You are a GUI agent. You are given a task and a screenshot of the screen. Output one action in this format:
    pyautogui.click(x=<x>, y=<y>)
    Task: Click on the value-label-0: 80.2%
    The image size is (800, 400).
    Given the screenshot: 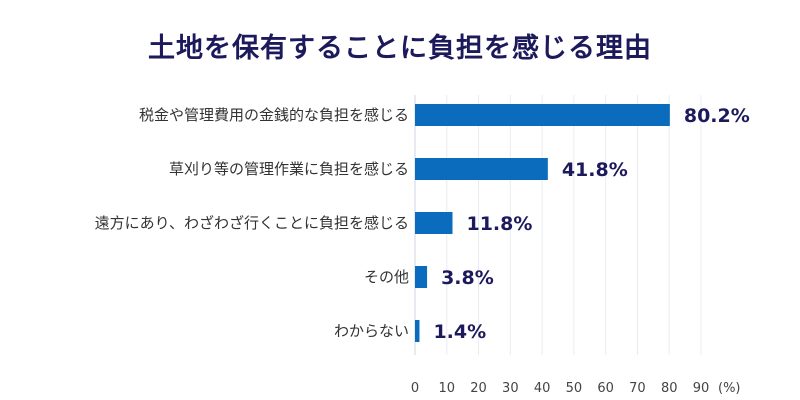 What is the action you would take?
    pyautogui.click(x=717, y=116)
    